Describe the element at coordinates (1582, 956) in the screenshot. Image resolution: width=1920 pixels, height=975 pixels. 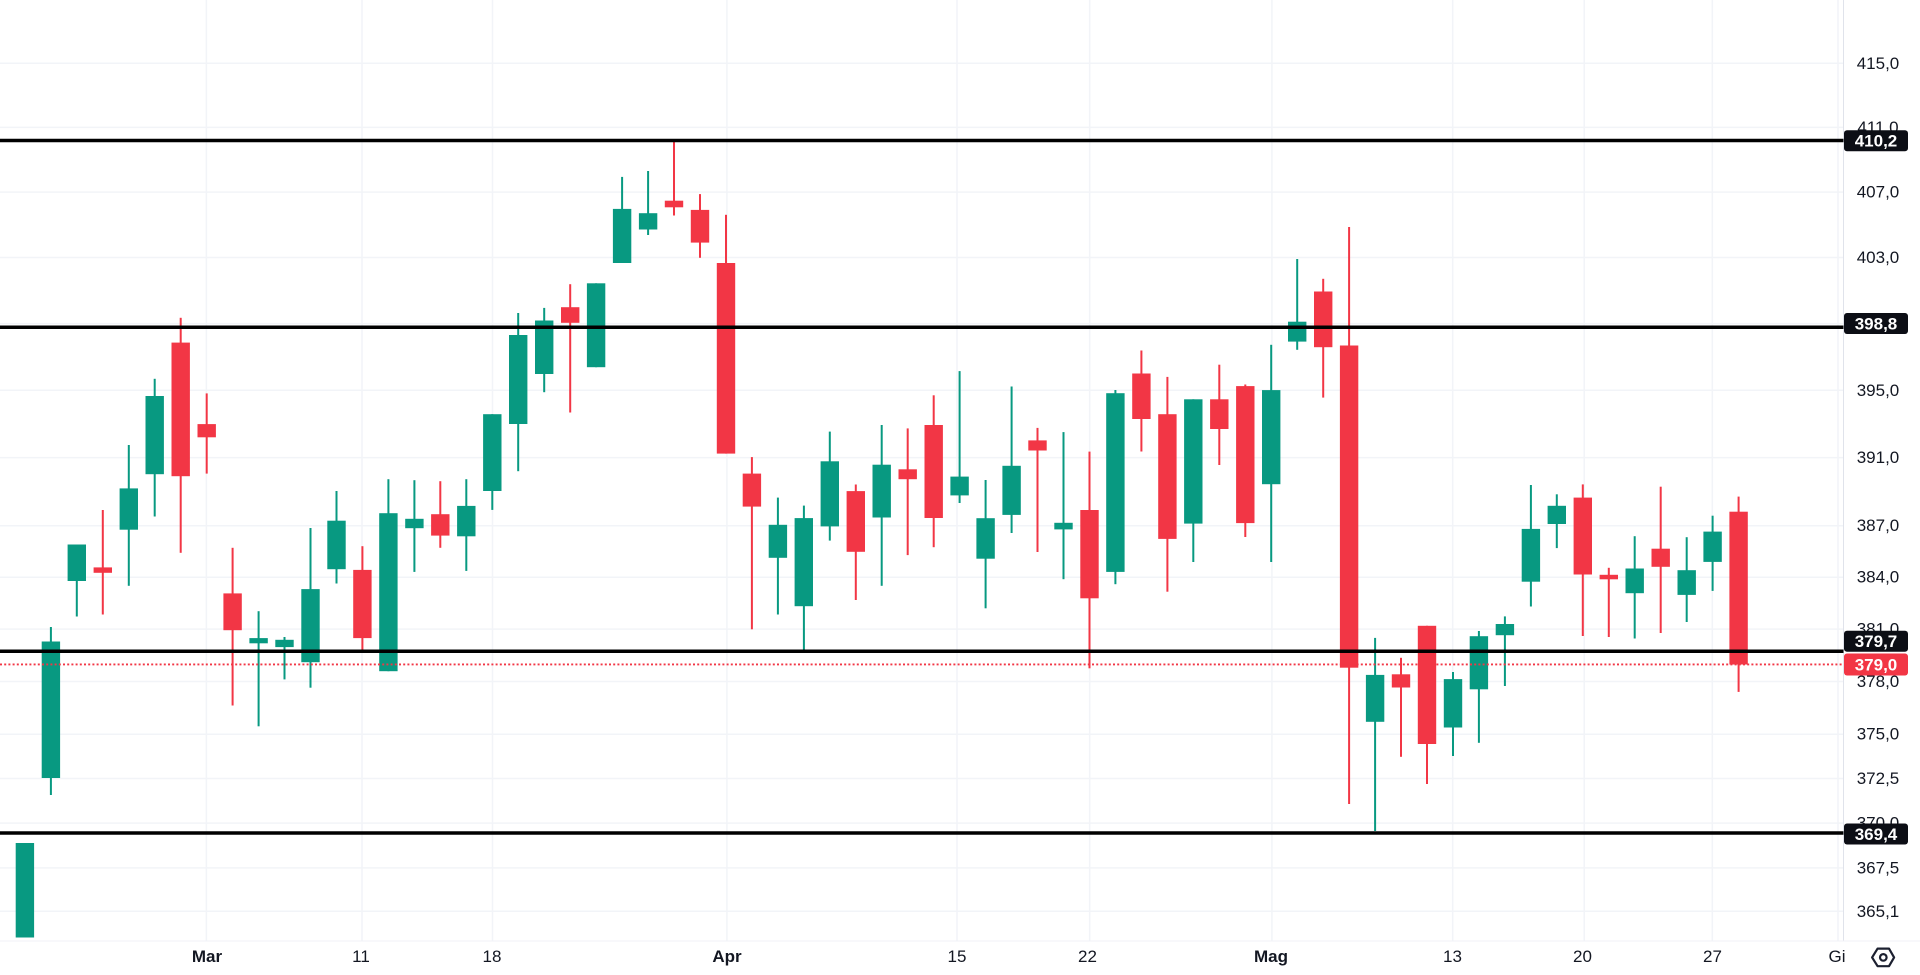
I see `svg-text: 20` at that location.